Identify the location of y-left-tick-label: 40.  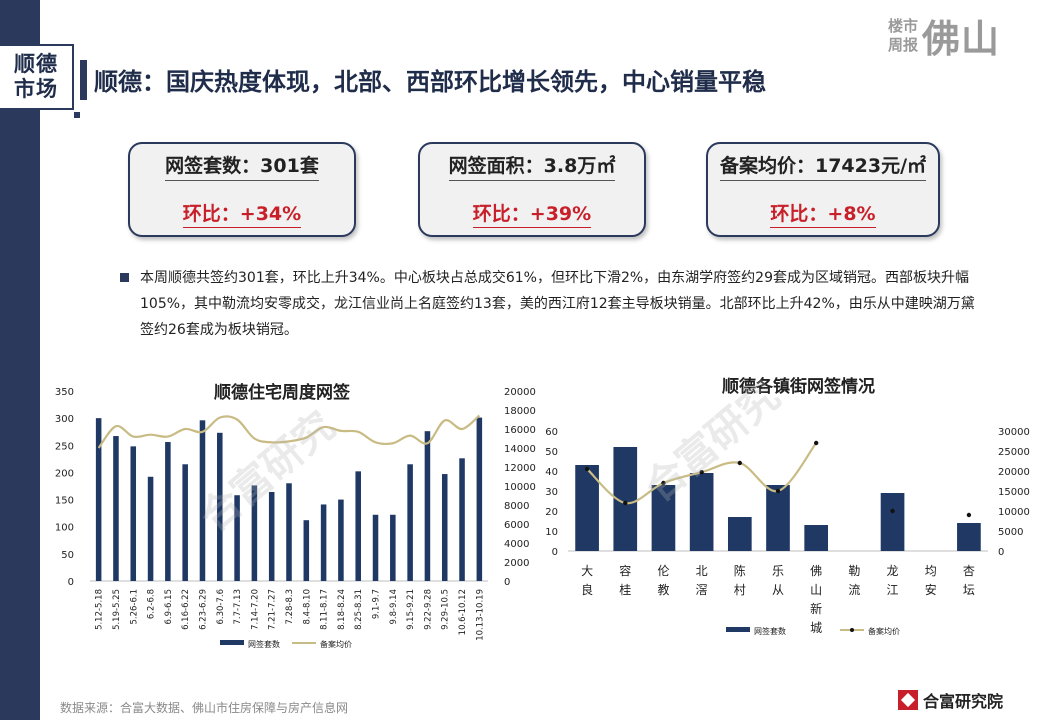
(551, 472).